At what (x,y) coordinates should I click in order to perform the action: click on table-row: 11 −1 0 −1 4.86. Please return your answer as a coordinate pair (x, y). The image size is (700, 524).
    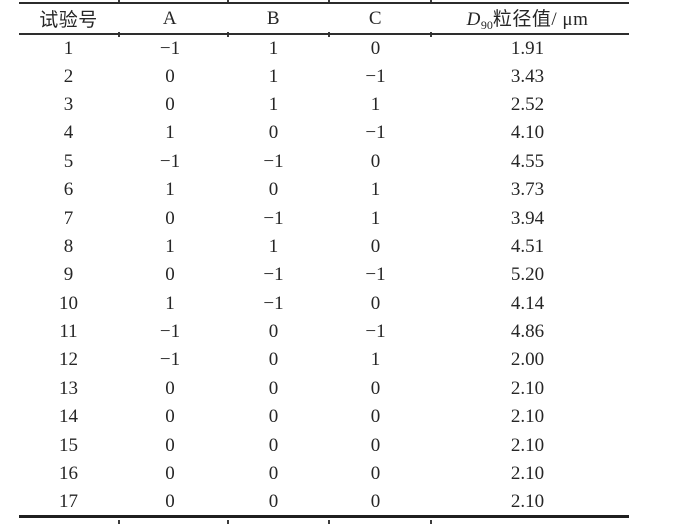
    Looking at the image, I should click on (324, 332).